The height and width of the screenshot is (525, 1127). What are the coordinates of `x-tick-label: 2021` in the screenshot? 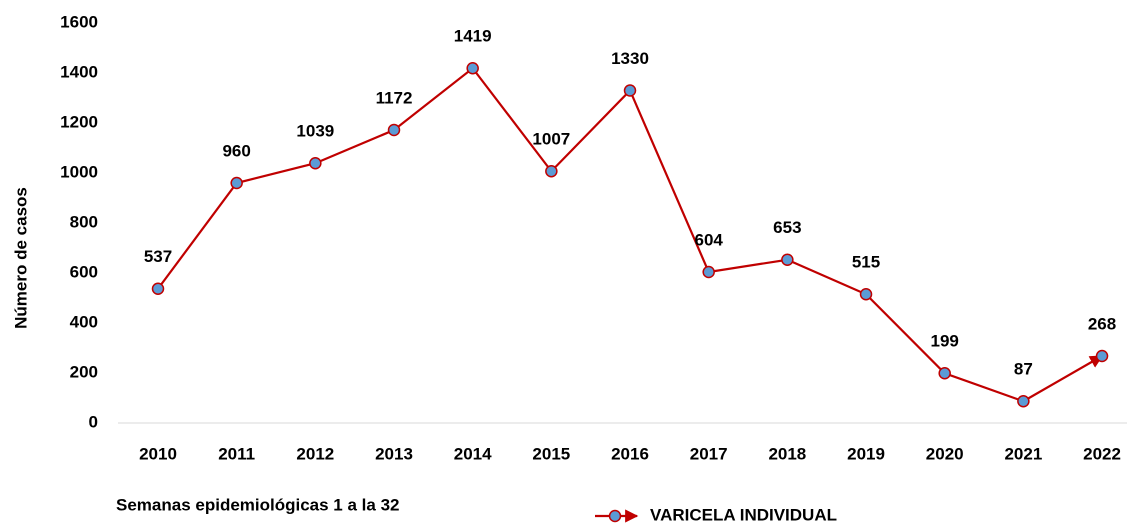 It's located at (1023, 453).